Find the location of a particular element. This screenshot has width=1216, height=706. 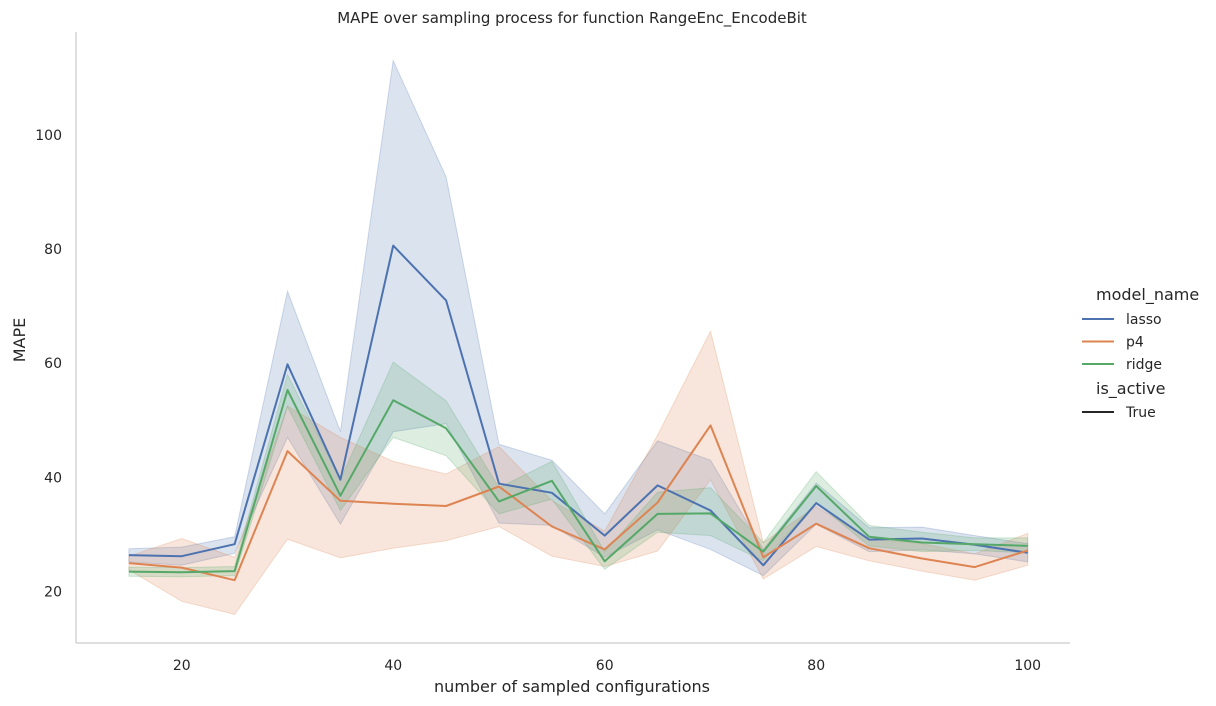

x-tick-label: 60 is located at coordinates (605, 666).